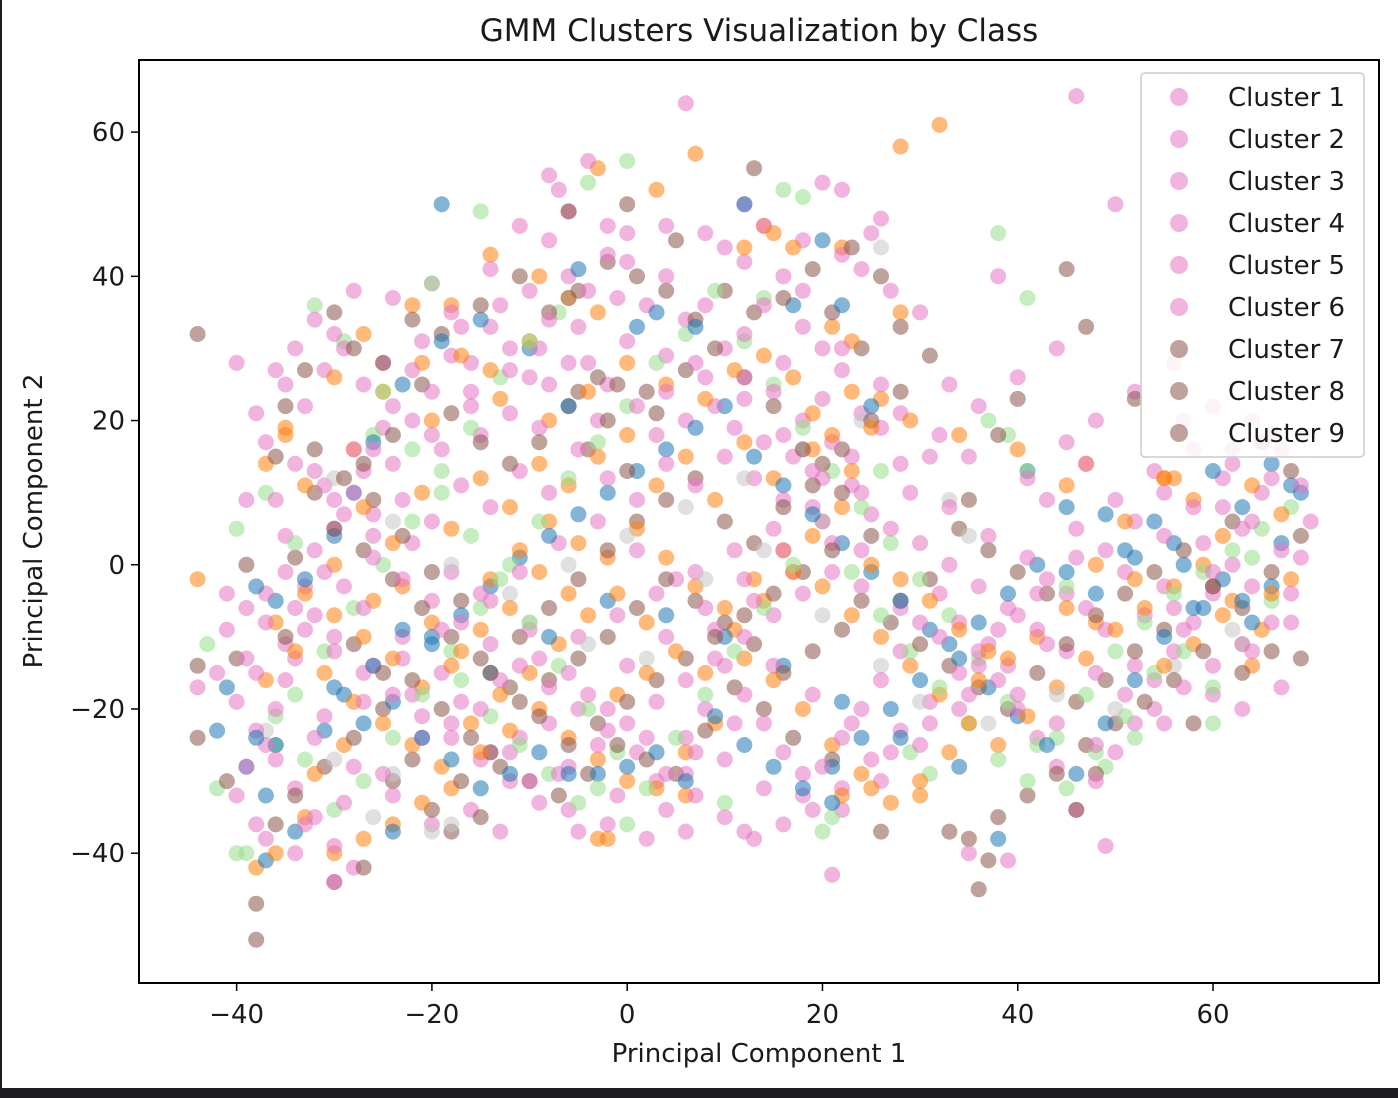  What do you see at coordinates (116, 566) in the screenshot?
I see `y-tick-label: 0` at bounding box center [116, 566].